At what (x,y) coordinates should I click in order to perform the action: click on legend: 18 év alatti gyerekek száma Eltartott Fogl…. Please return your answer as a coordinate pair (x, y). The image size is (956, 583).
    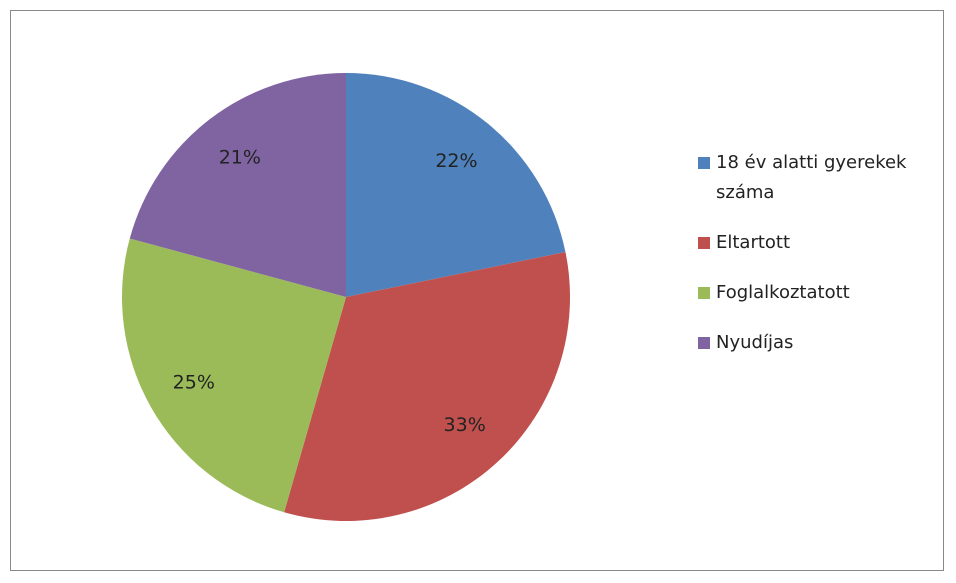
    Looking at the image, I should click on (823, 263).